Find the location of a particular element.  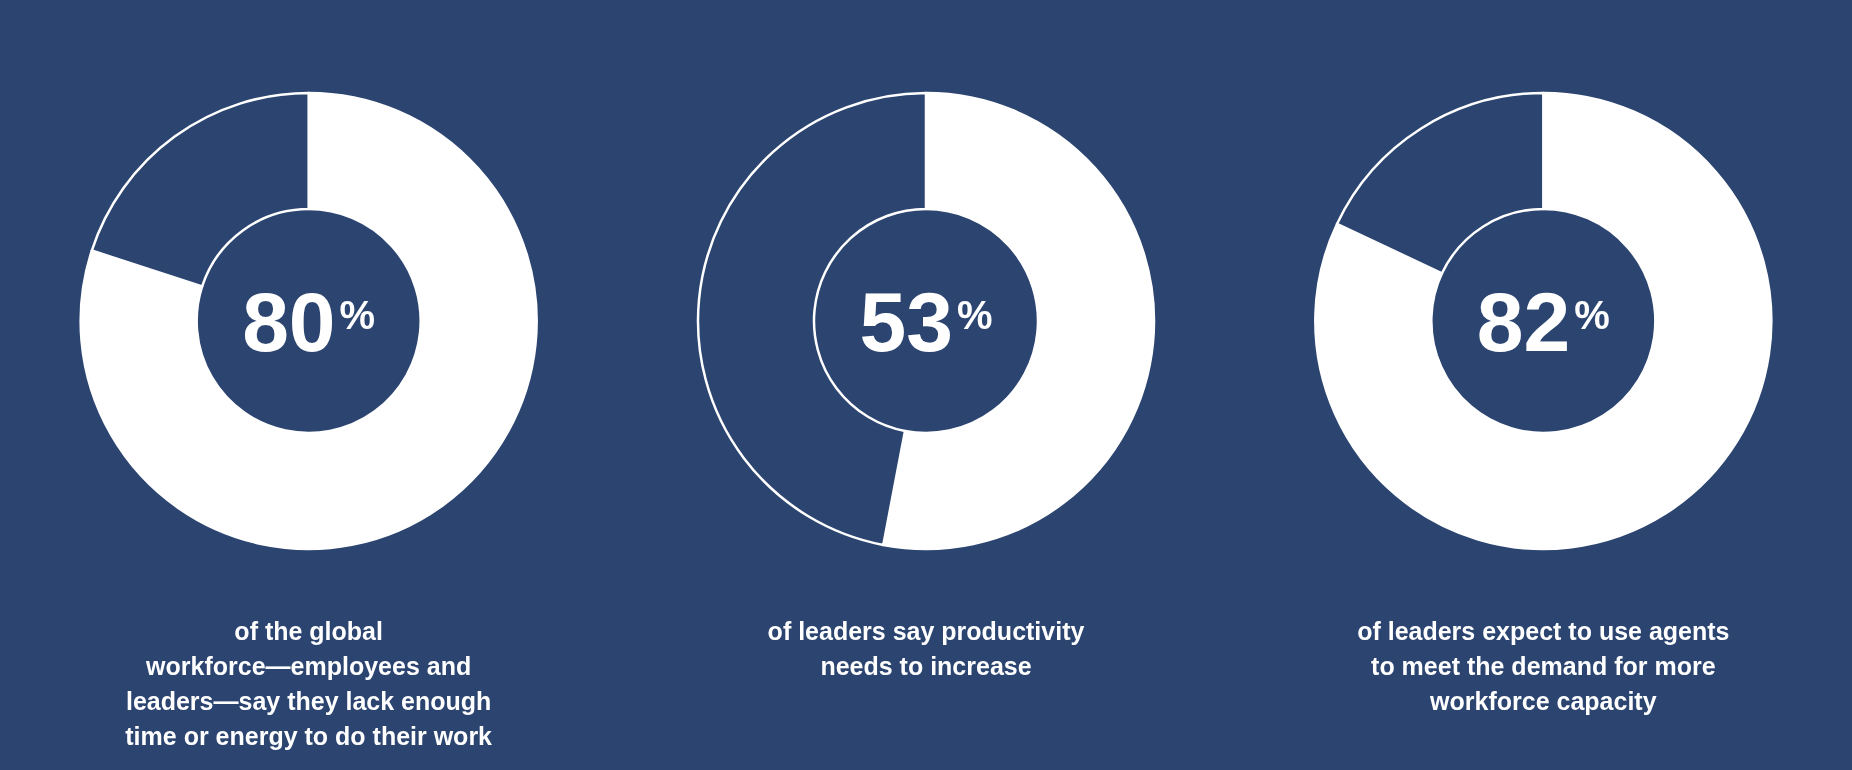

text: of leaders expect to use agents to meet the demand for more workforce capacity is located at coordinates (1543, 666).